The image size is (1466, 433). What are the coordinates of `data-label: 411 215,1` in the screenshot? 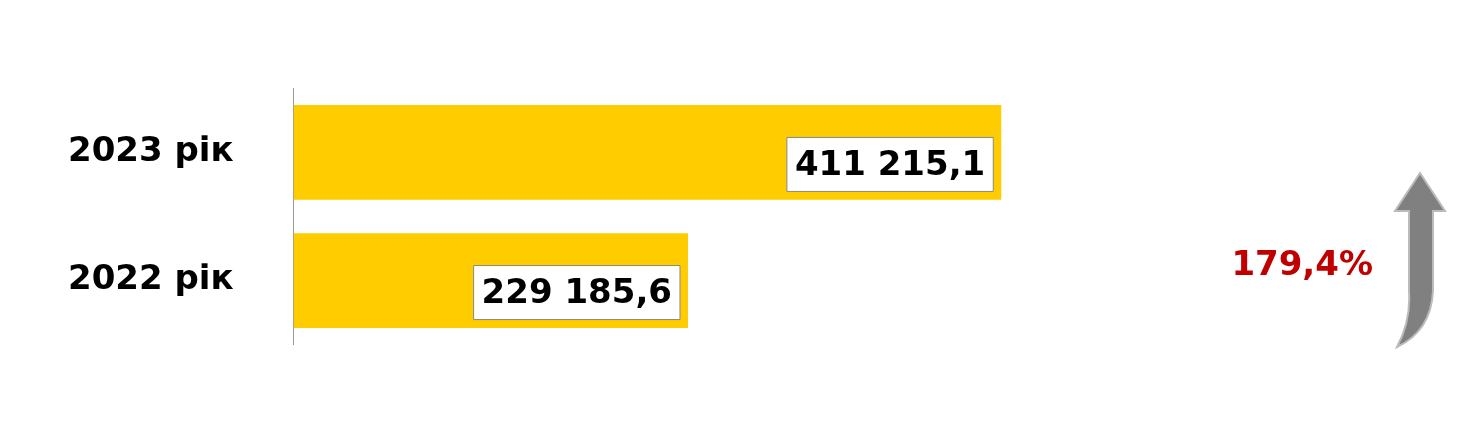 It's located at (890, 163).